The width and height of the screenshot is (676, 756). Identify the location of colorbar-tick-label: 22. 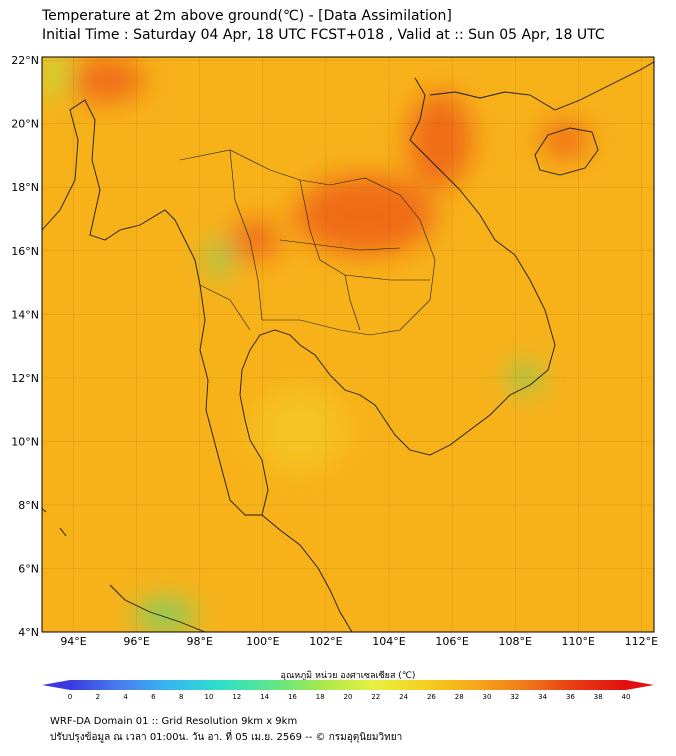
(375, 697).